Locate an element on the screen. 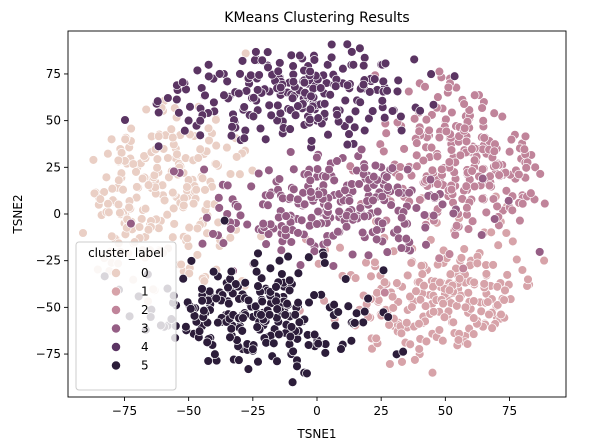  y-axis-ticks: −75 −50 −25 0 25 50 75 is located at coordinates (52, 214).